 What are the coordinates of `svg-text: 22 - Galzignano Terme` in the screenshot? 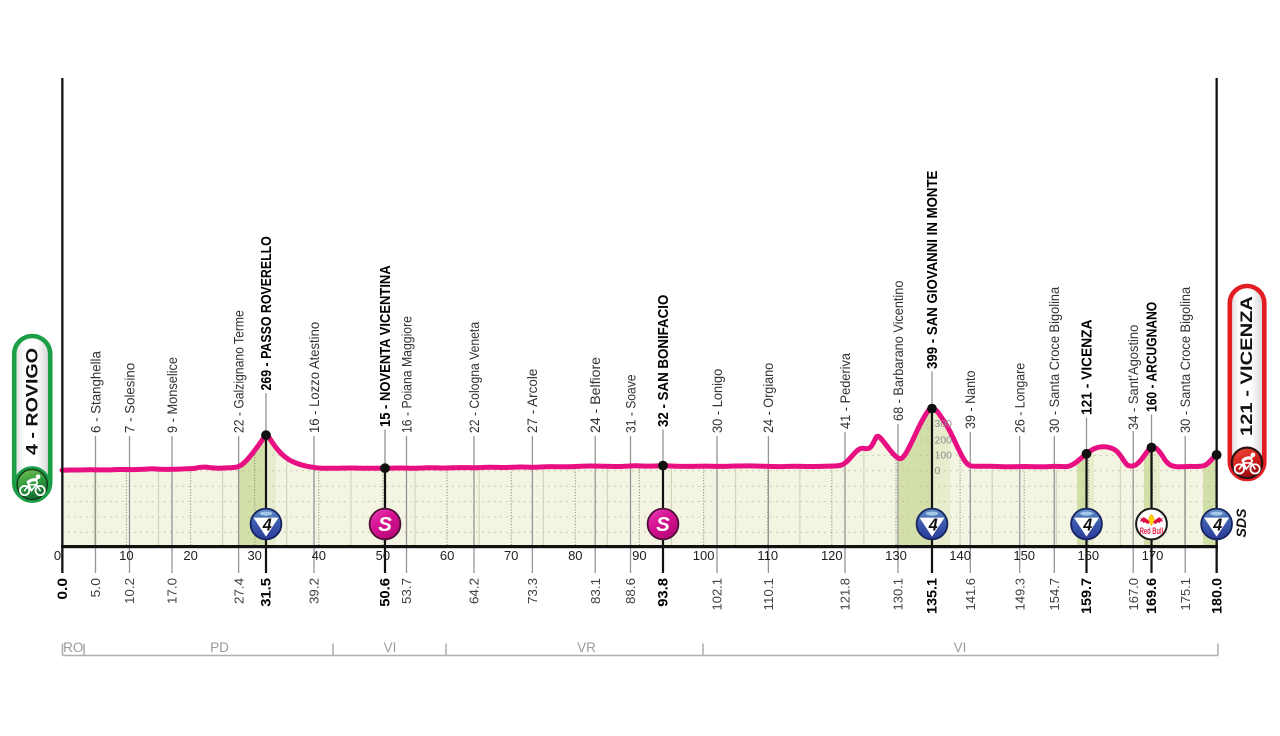 It's located at (238, 371).